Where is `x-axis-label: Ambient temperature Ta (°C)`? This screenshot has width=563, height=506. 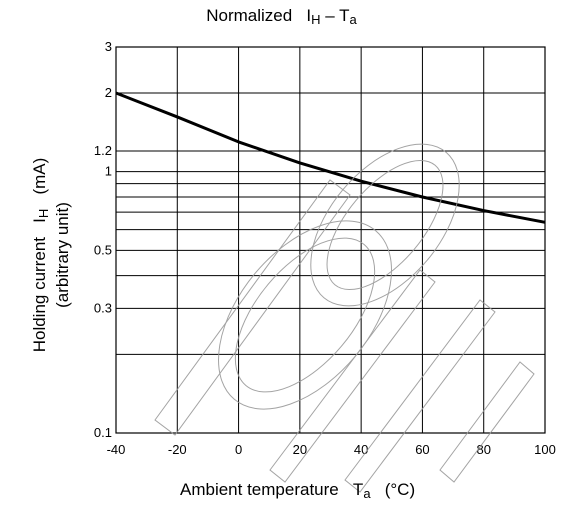 x-axis-label: Ambient temperature Ta (°C) is located at coordinates (297, 490).